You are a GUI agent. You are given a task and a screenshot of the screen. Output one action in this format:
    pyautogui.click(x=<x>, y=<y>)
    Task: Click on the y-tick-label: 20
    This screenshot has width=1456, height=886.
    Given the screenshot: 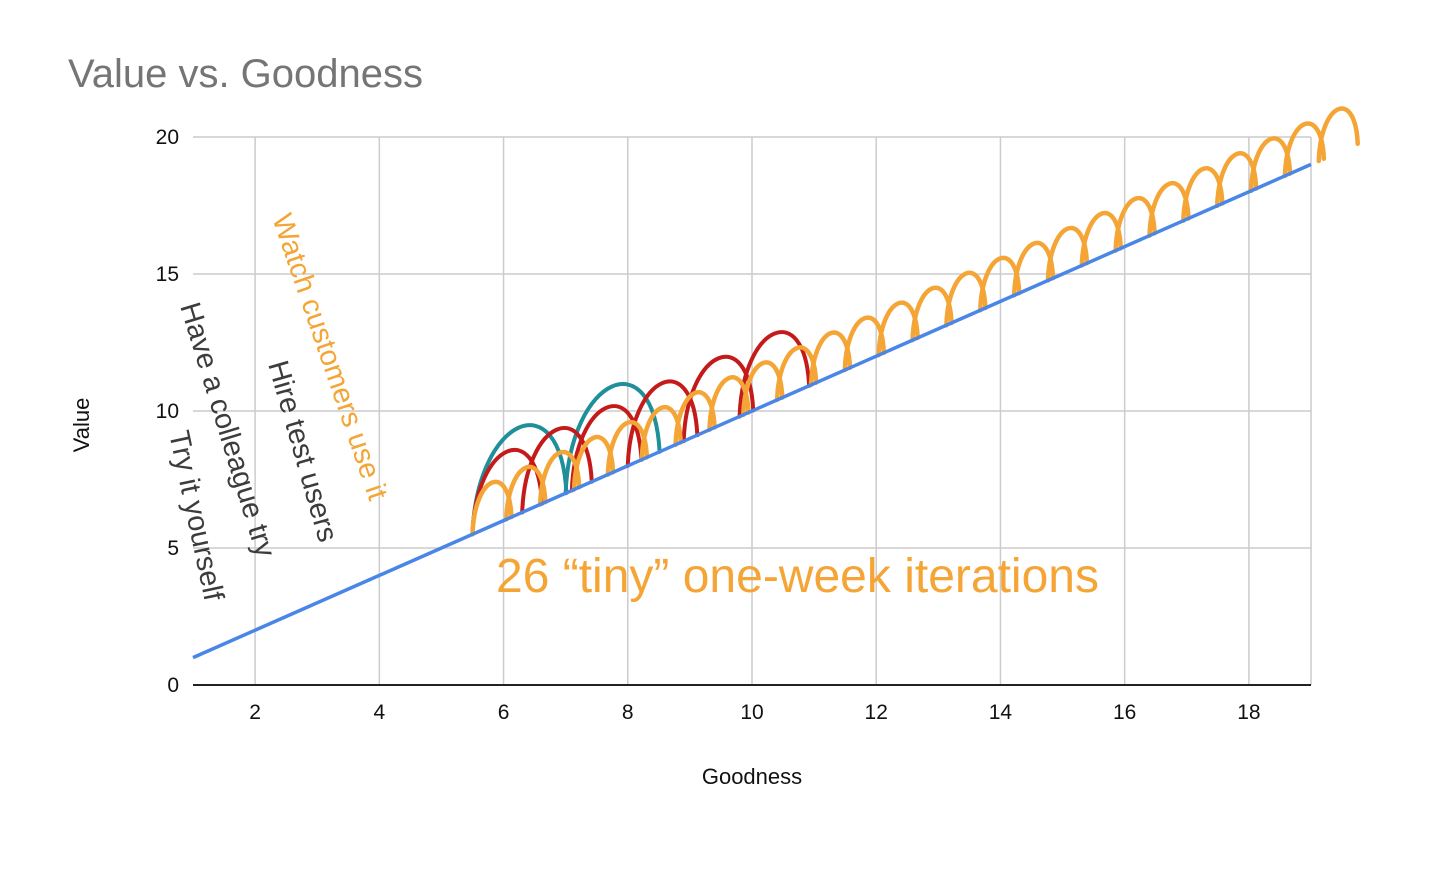 What is the action you would take?
    pyautogui.click(x=167, y=137)
    